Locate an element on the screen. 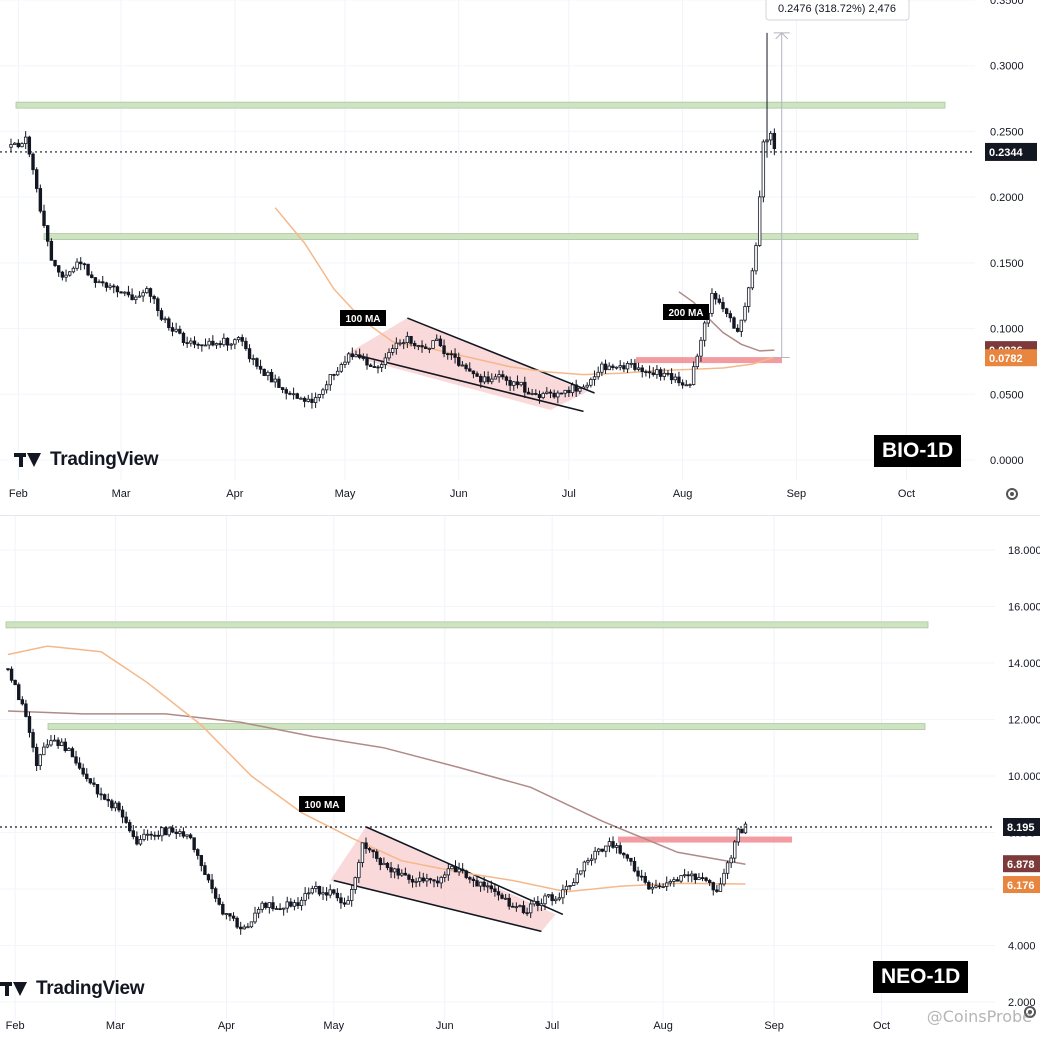 This screenshot has width=1040, height=1040. x-tick-label: Apr is located at coordinates (234, 494).